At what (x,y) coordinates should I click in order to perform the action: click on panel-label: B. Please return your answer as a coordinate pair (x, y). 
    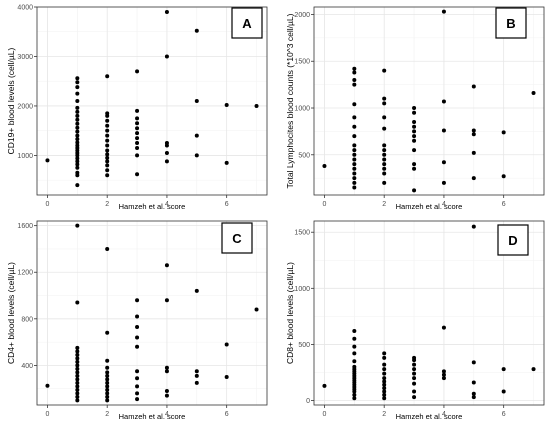
    Looking at the image, I should click on (510, 23).